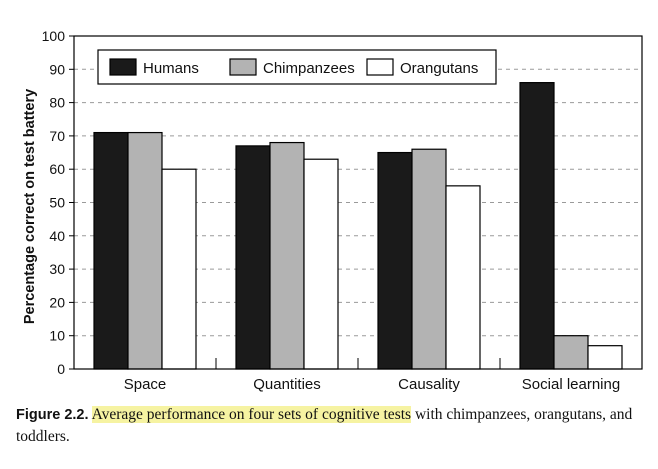 The width and height of the screenshot is (658, 469). I want to click on legend-box, so click(297, 67).